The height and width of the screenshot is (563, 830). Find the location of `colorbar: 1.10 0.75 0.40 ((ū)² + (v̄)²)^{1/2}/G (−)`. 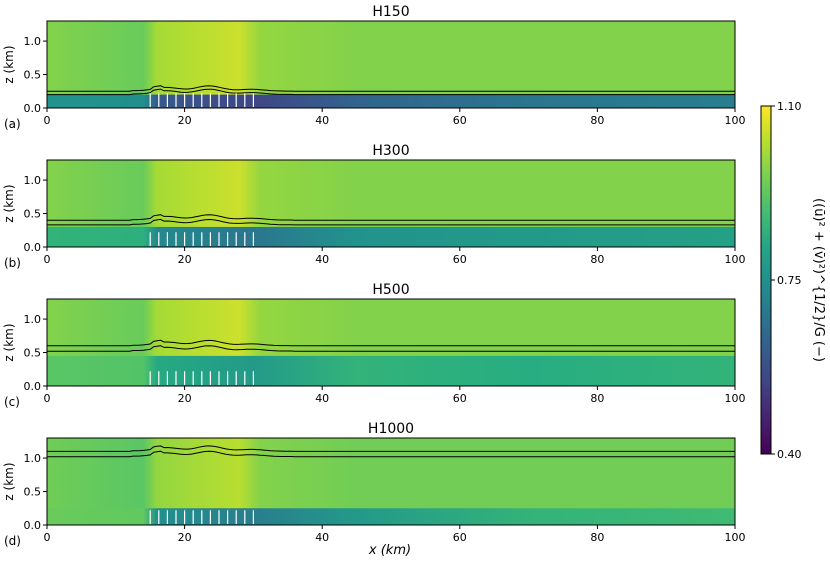

colorbar: 1.10 0.75 0.40 ((ū)² + (v̄)²)^{1/2}/G (−) is located at coordinates (793, 280).